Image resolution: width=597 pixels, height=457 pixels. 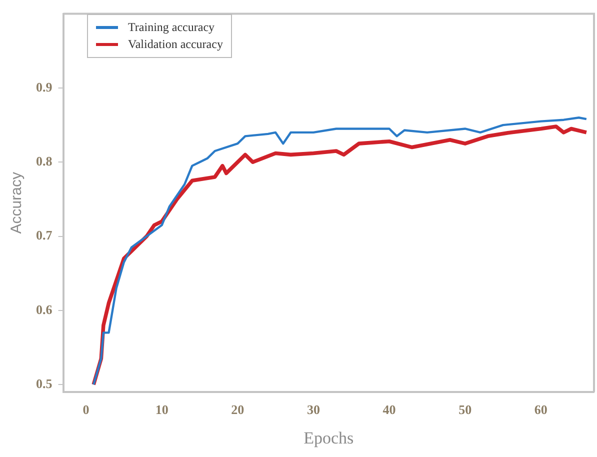 What do you see at coordinates (313, 410) in the screenshot?
I see `x-tick-label: 30` at bounding box center [313, 410].